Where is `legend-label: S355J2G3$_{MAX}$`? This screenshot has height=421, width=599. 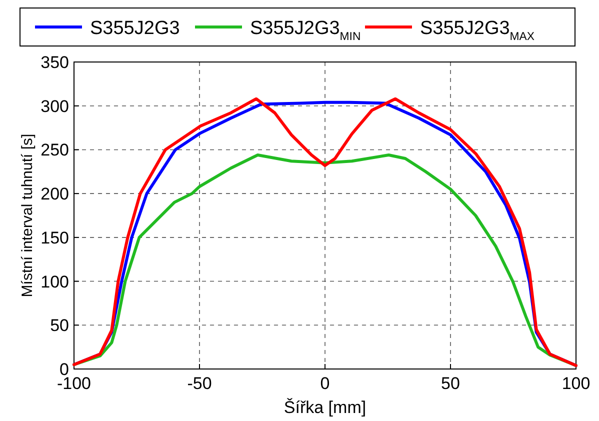 legend-label: S355J2G3$_{MAX}$ is located at coordinates (477, 30).